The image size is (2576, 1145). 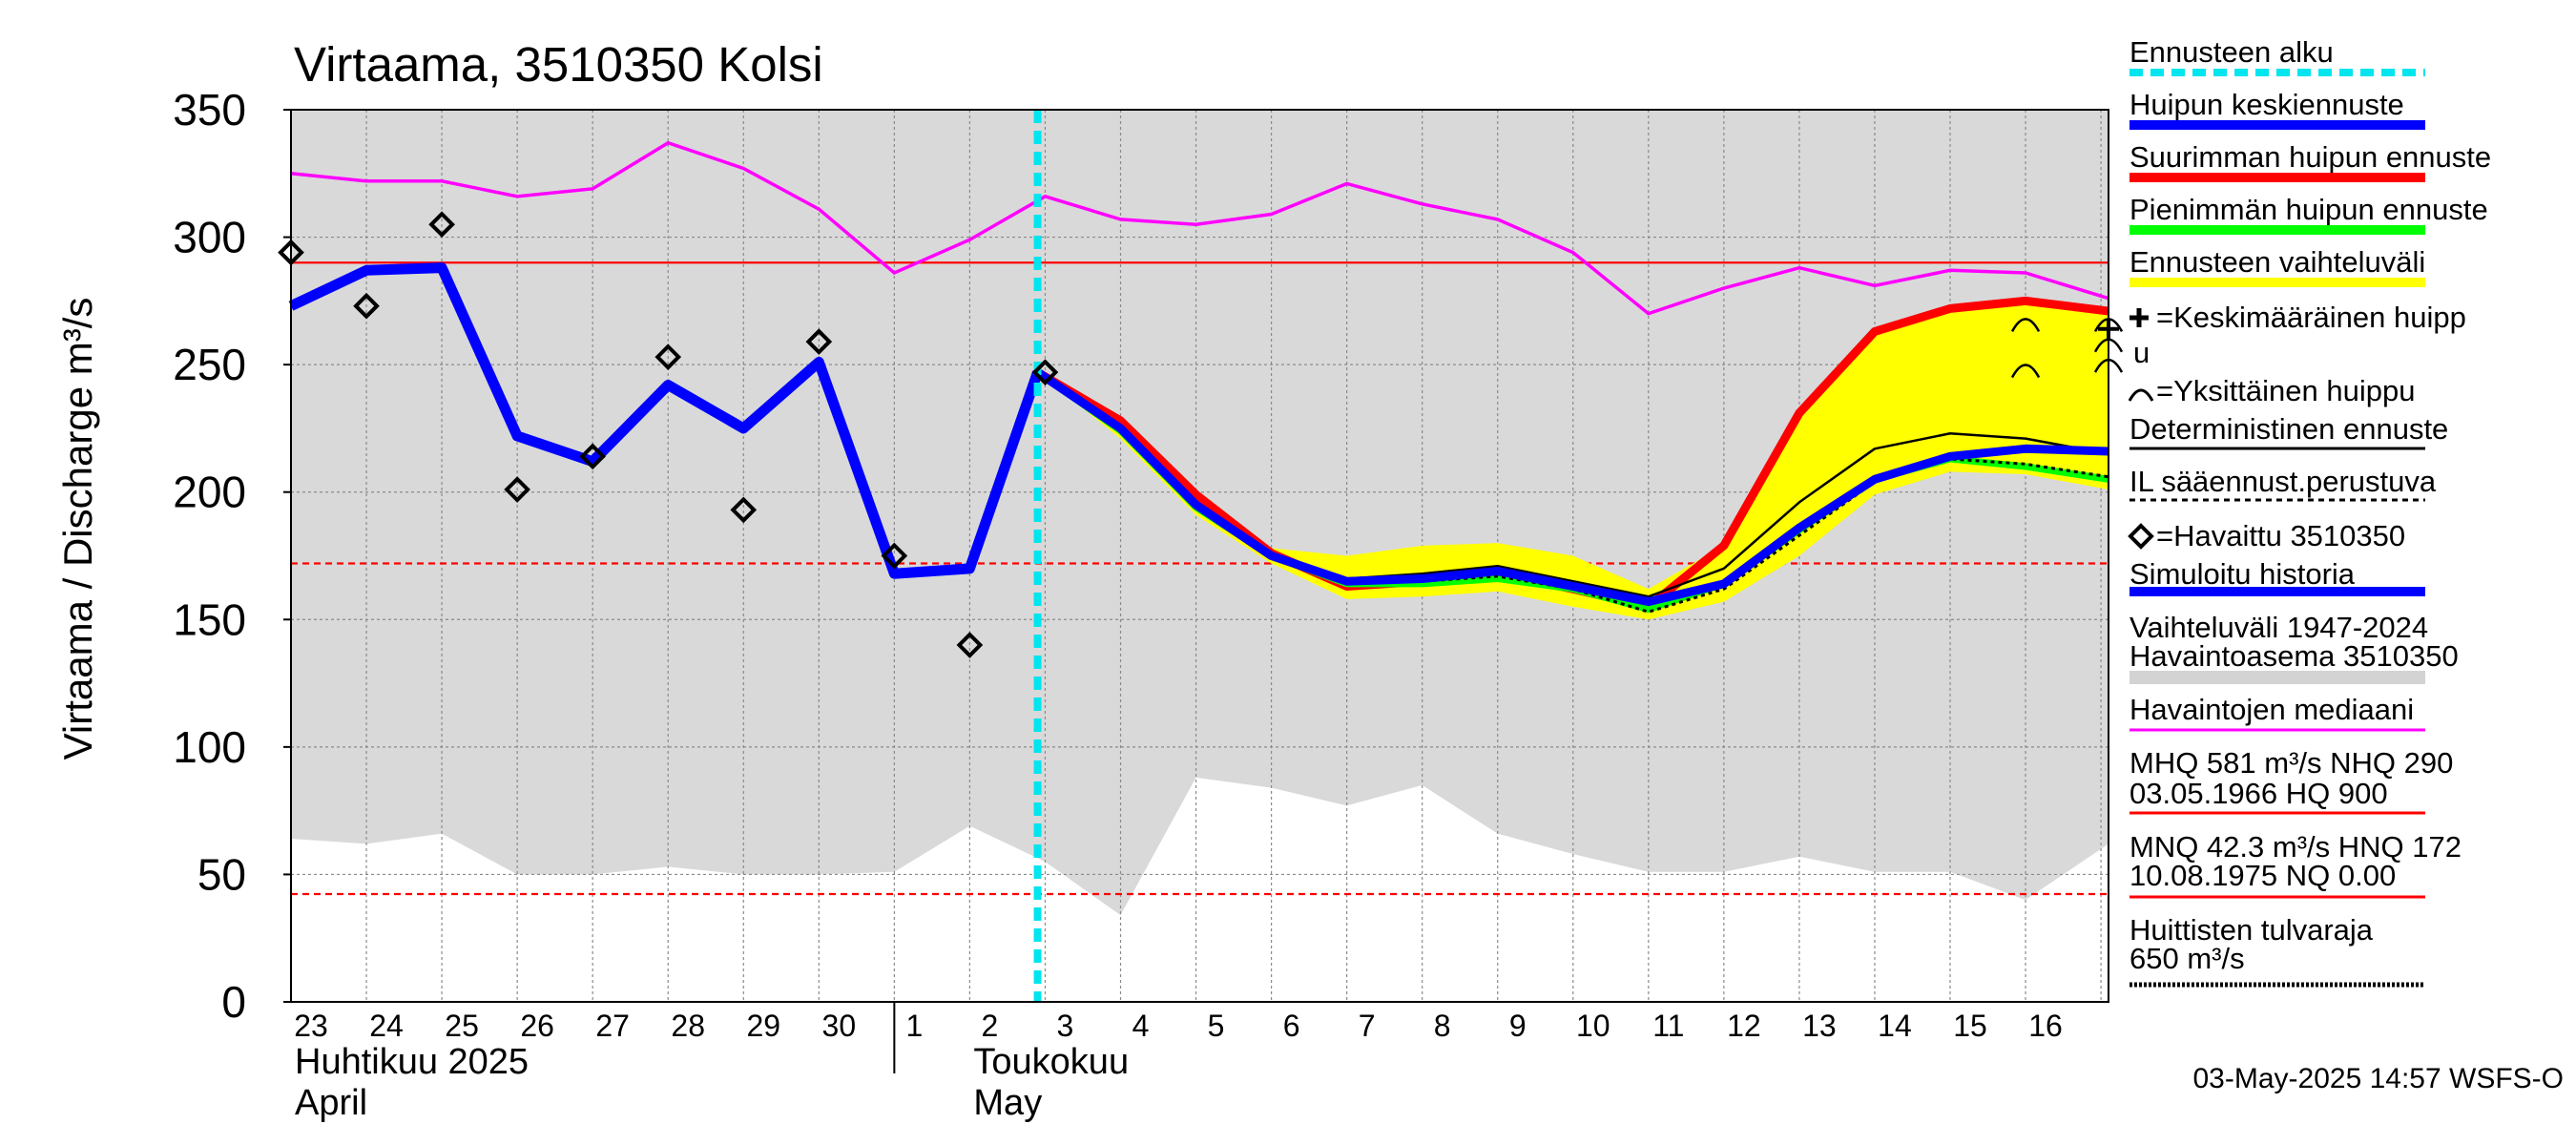 What do you see at coordinates (1518, 1026) in the screenshot?
I see `x-tick-label: 9` at bounding box center [1518, 1026].